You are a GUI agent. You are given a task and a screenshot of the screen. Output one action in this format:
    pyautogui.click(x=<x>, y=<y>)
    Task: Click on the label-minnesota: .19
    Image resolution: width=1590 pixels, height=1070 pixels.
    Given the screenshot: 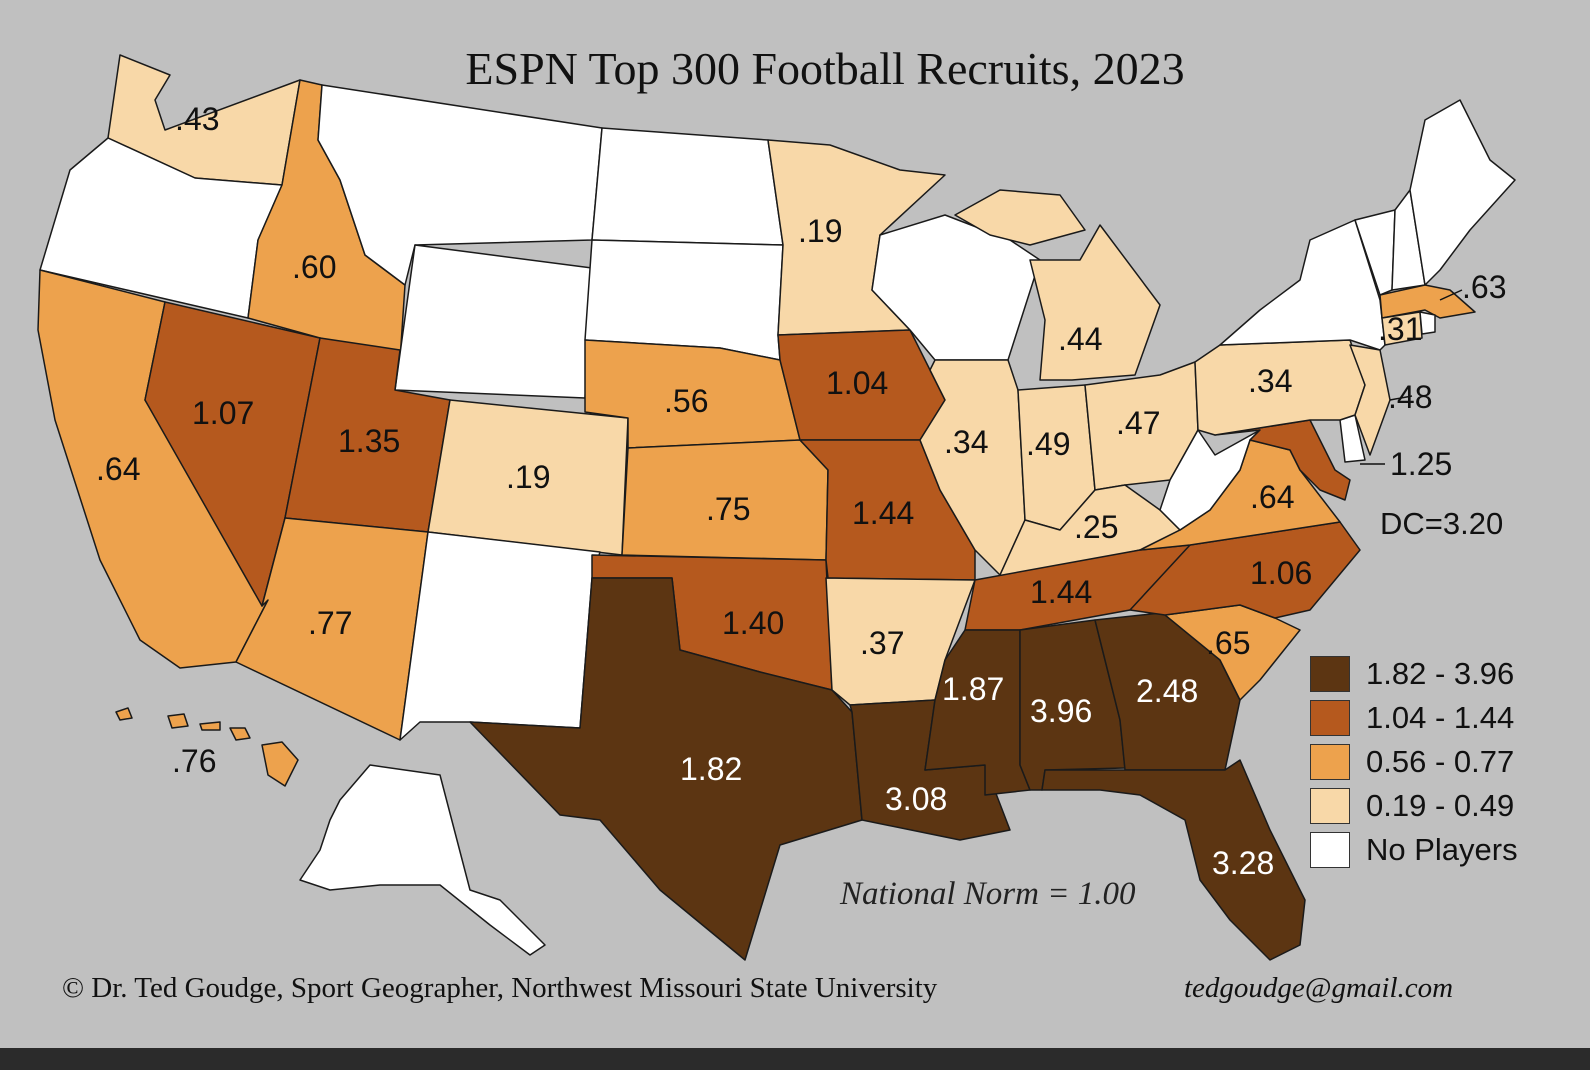 What is the action you would take?
    pyautogui.click(x=820, y=231)
    